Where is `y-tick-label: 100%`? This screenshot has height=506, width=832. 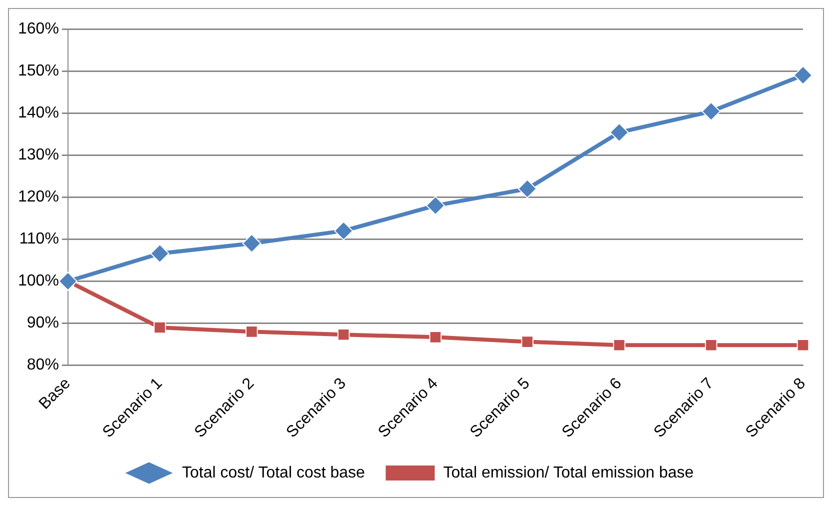 y-tick-label: 100% is located at coordinates (38, 281).